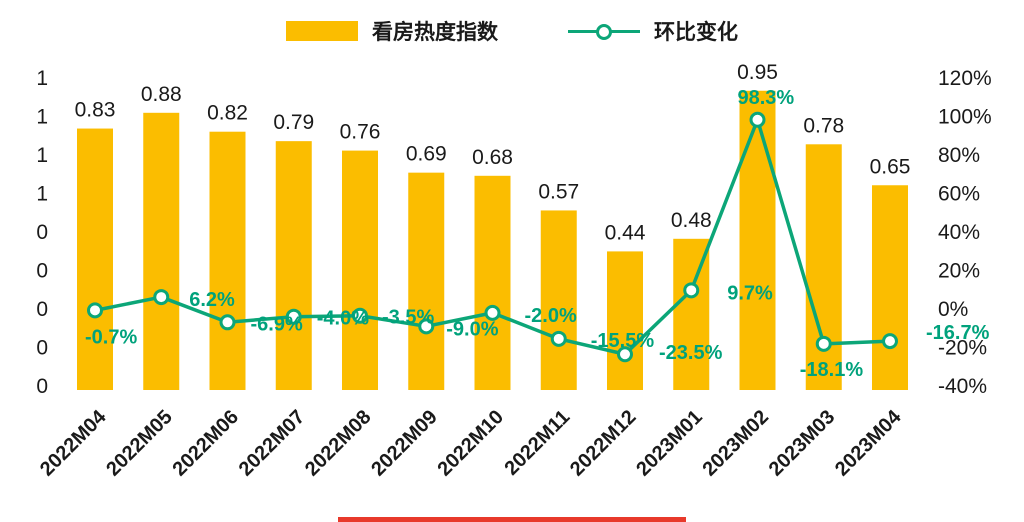  Describe the element at coordinates (558, 191) in the screenshot. I see `bar-value-label: 0.57` at that location.